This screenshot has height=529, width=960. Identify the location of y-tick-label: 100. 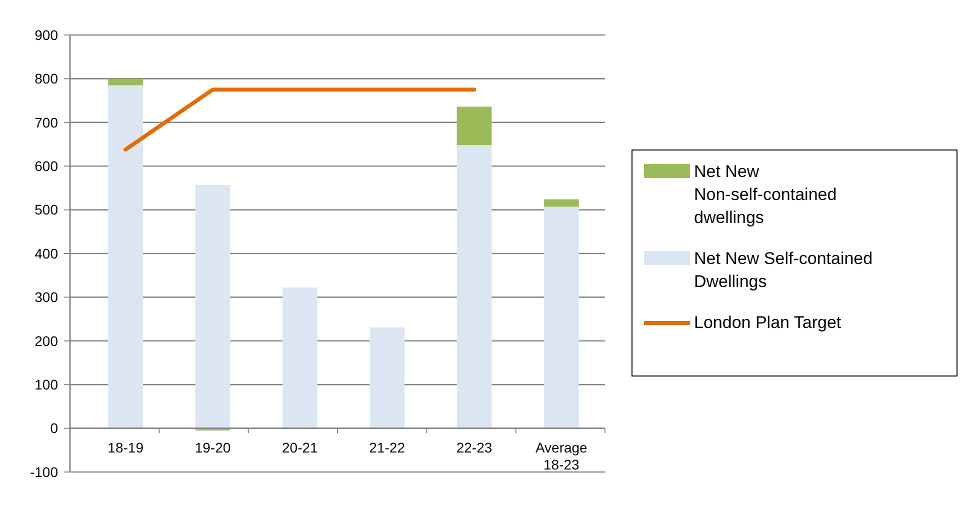
(46, 384).